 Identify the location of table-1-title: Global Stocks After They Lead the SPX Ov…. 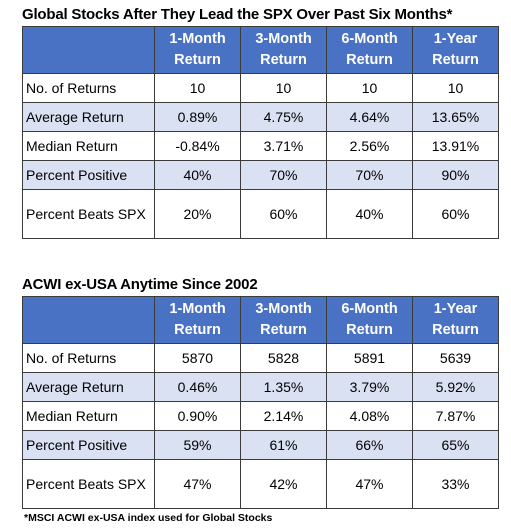
(237, 14).